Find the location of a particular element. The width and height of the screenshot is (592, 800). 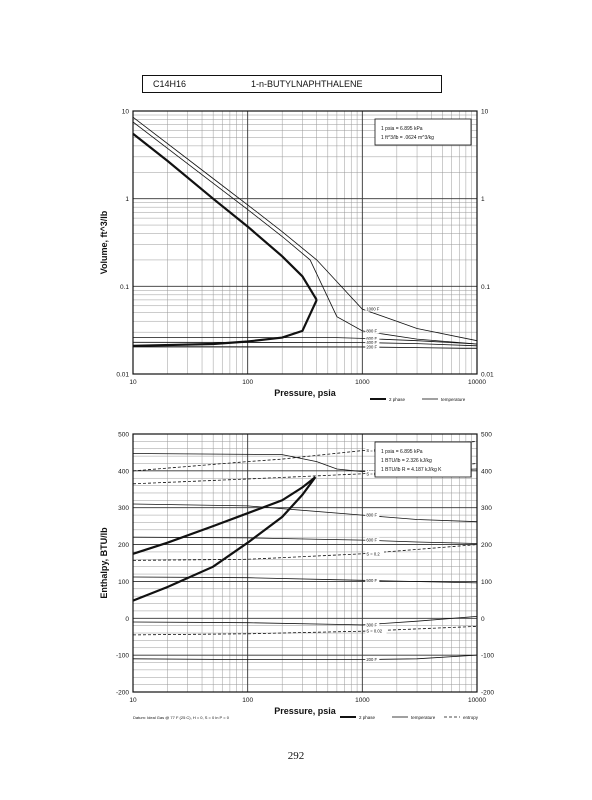

y-tick-label-left: 500 is located at coordinates (123, 435).